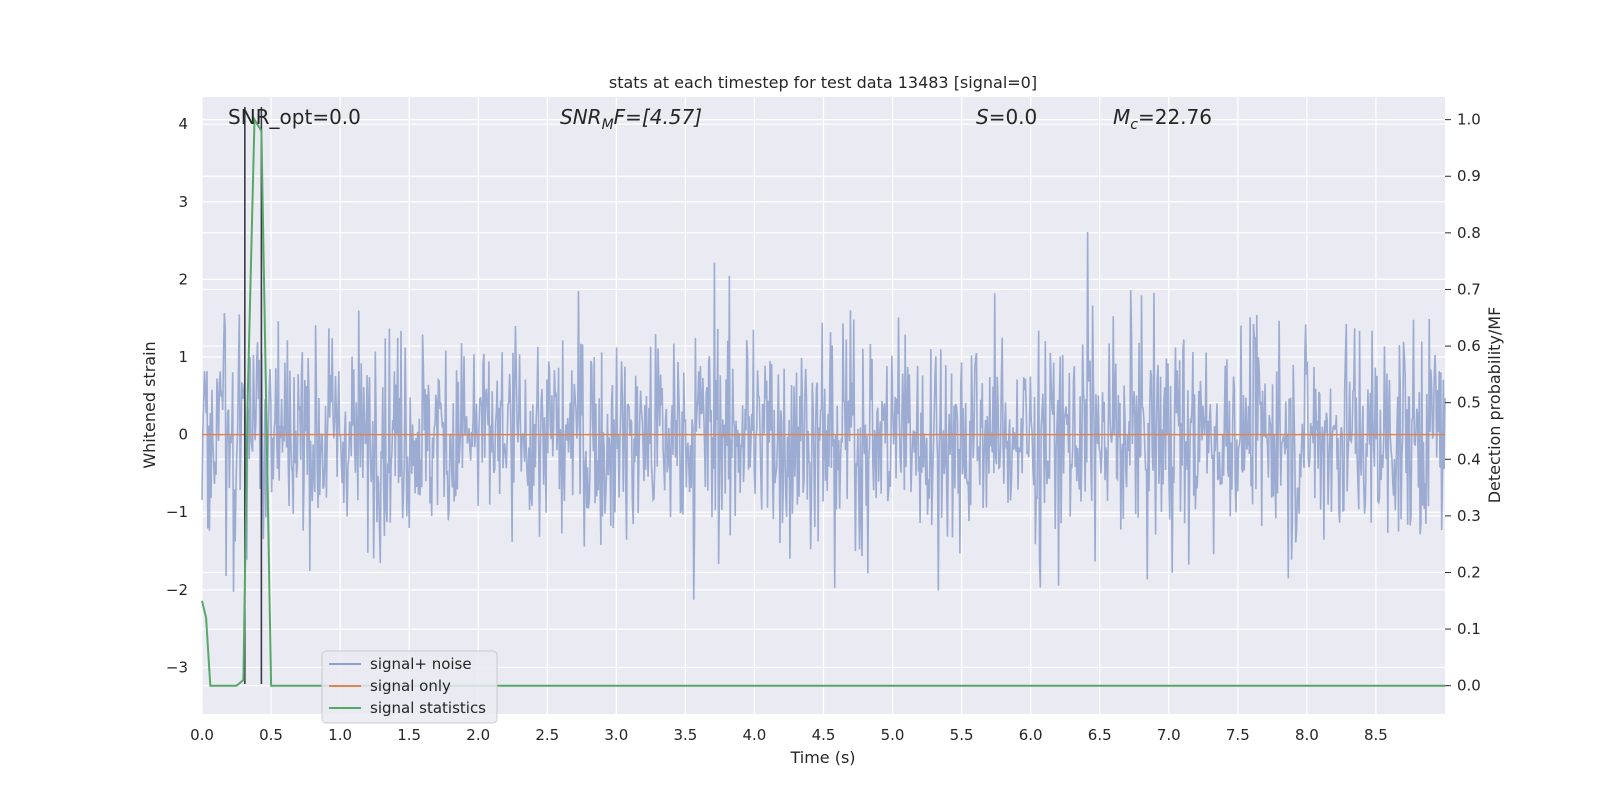 The image size is (1600, 804). Describe the element at coordinates (1469, 176) in the screenshot. I see `y-right-tick-label: 0.9` at that location.